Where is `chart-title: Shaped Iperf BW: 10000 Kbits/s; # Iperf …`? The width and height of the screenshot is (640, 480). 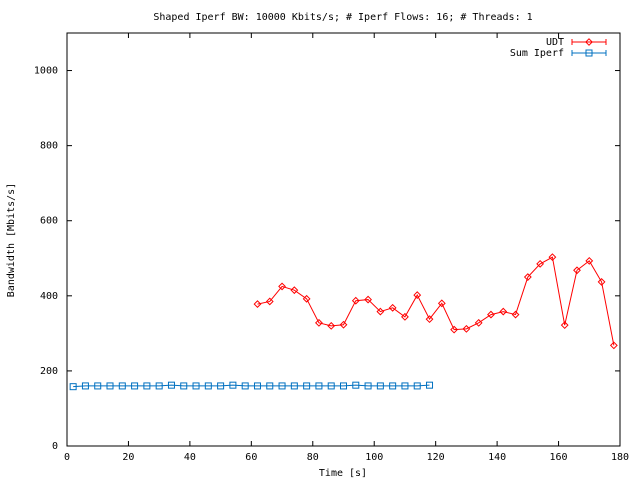 chart-title: Shaped Iperf BW: 10000 Kbits/s; # Iperf … is located at coordinates (342, 17).